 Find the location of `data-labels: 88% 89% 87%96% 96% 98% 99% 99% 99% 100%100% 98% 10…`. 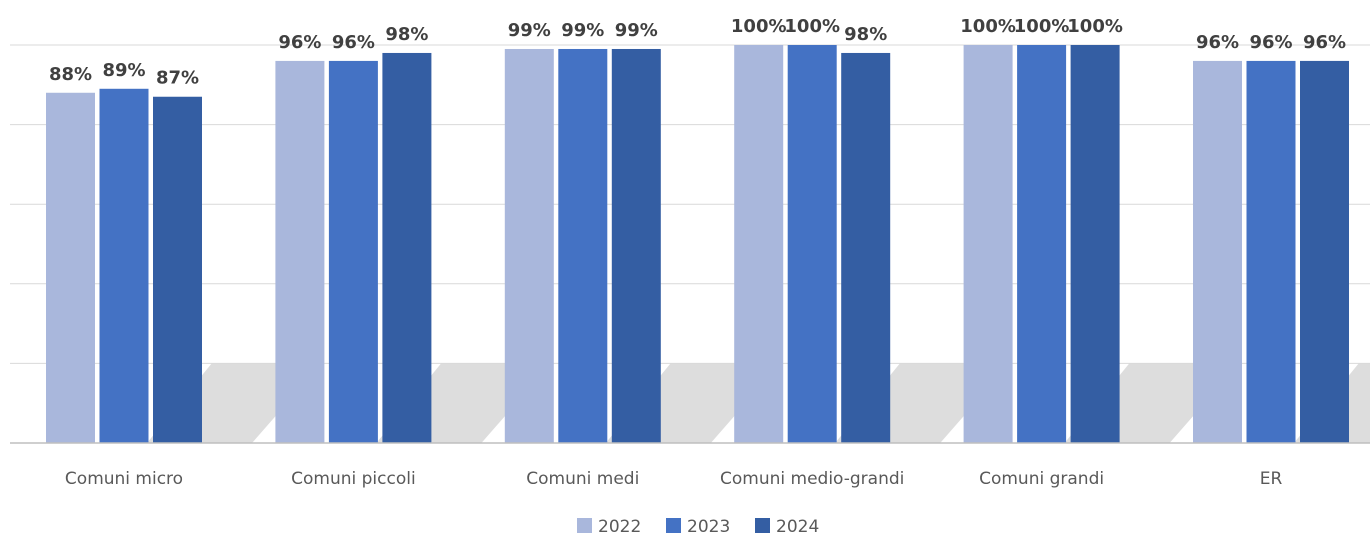

data-labels: 88% 89% 87%96% 96% 98% 99% 99% 99% 100%100% 98% 10… is located at coordinates (697, 52).